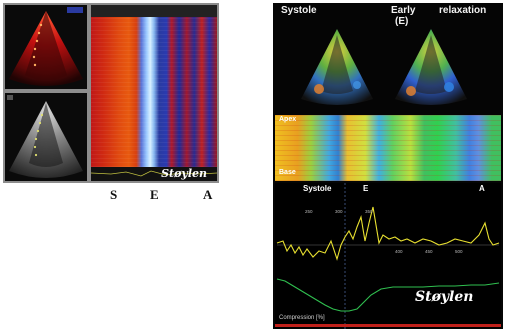 The width and height of the screenshot is (506, 332). I want to click on early-e-title: (E), so click(402, 21).